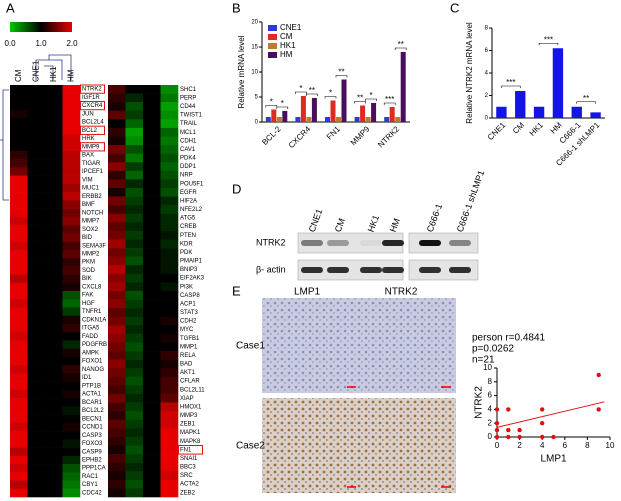  Describe the element at coordinates (186, 244) in the screenshot. I see `gene-label: KDR` at that location.